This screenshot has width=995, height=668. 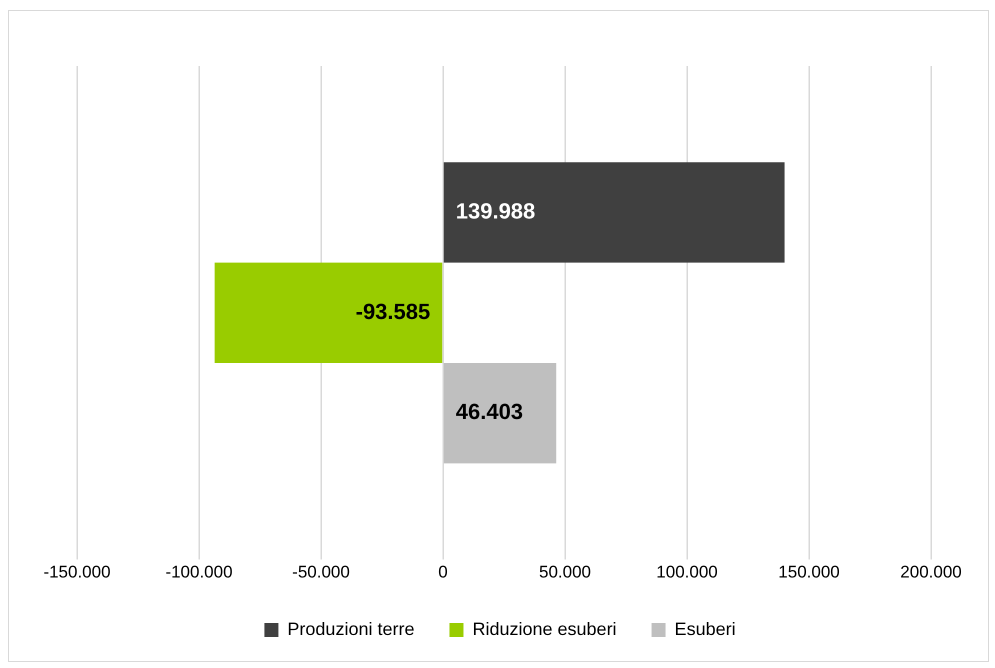 I want to click on x-tick-label: 50.000, so click(x=565, y=572).